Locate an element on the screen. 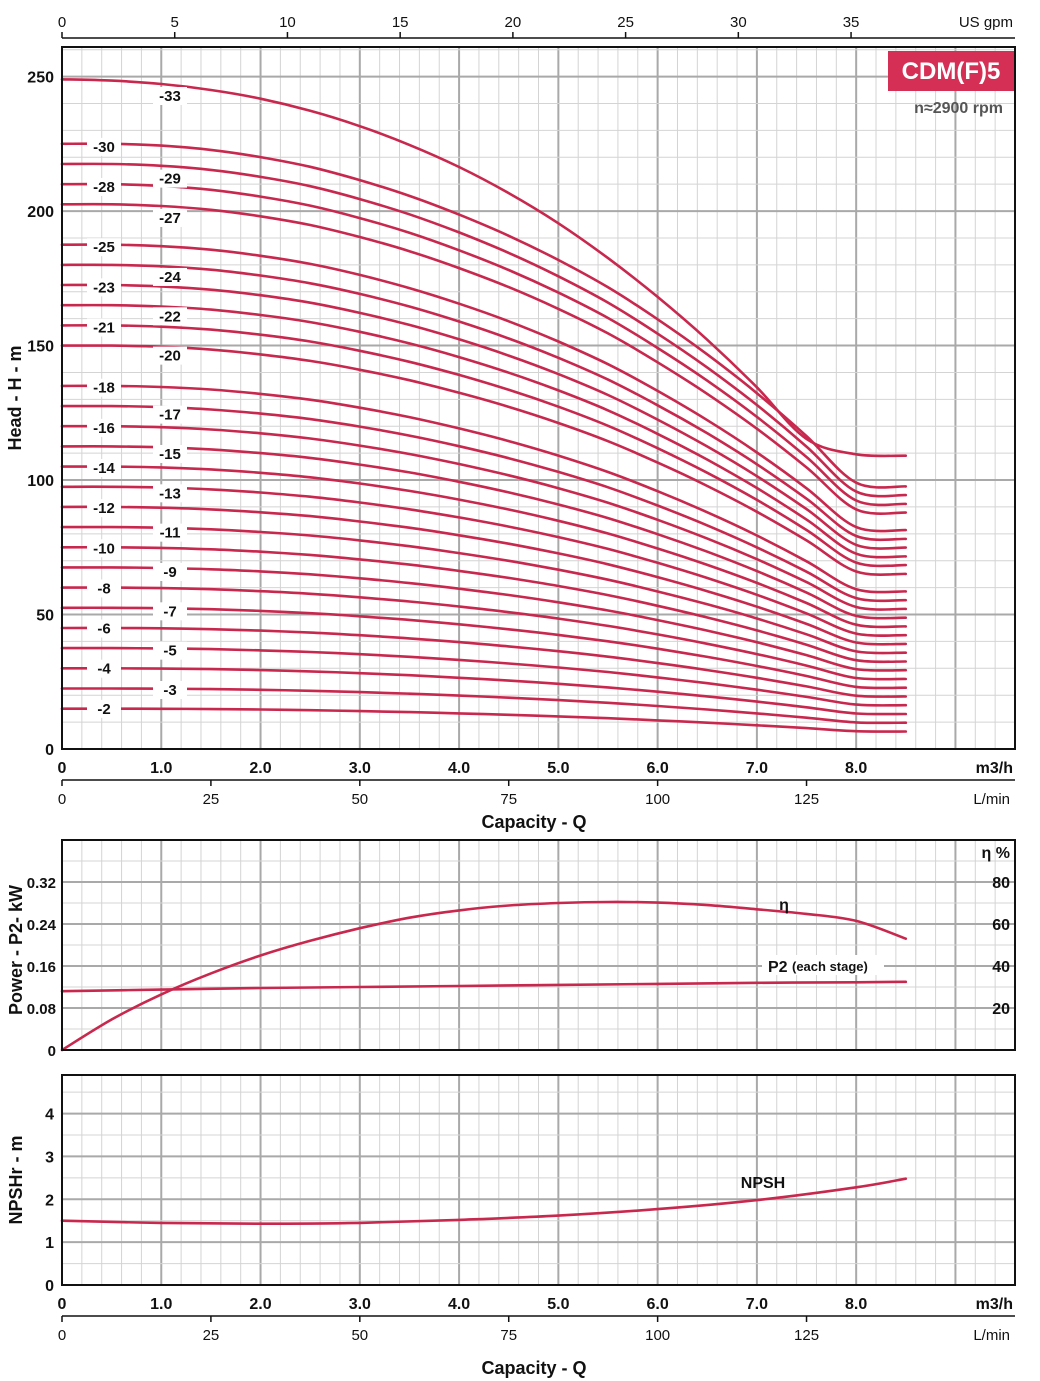  power-series-label: P2 is located at coordinates (778, 967).